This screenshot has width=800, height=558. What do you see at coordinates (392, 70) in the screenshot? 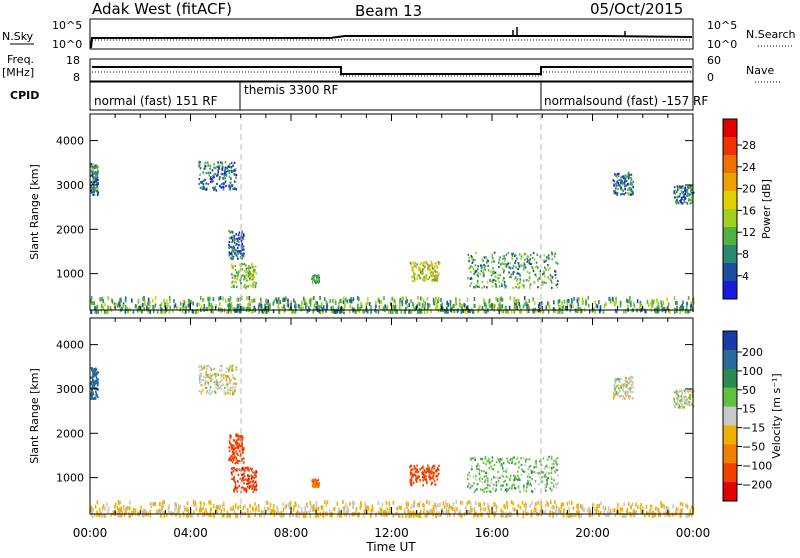
I see `freq-line` at bounding box center [392, 70].